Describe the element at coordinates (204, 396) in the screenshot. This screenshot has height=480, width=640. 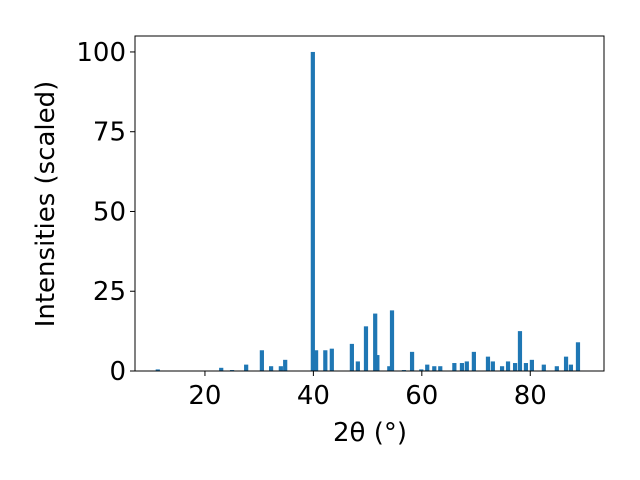
I see `x-tick-label: 20` at that location.